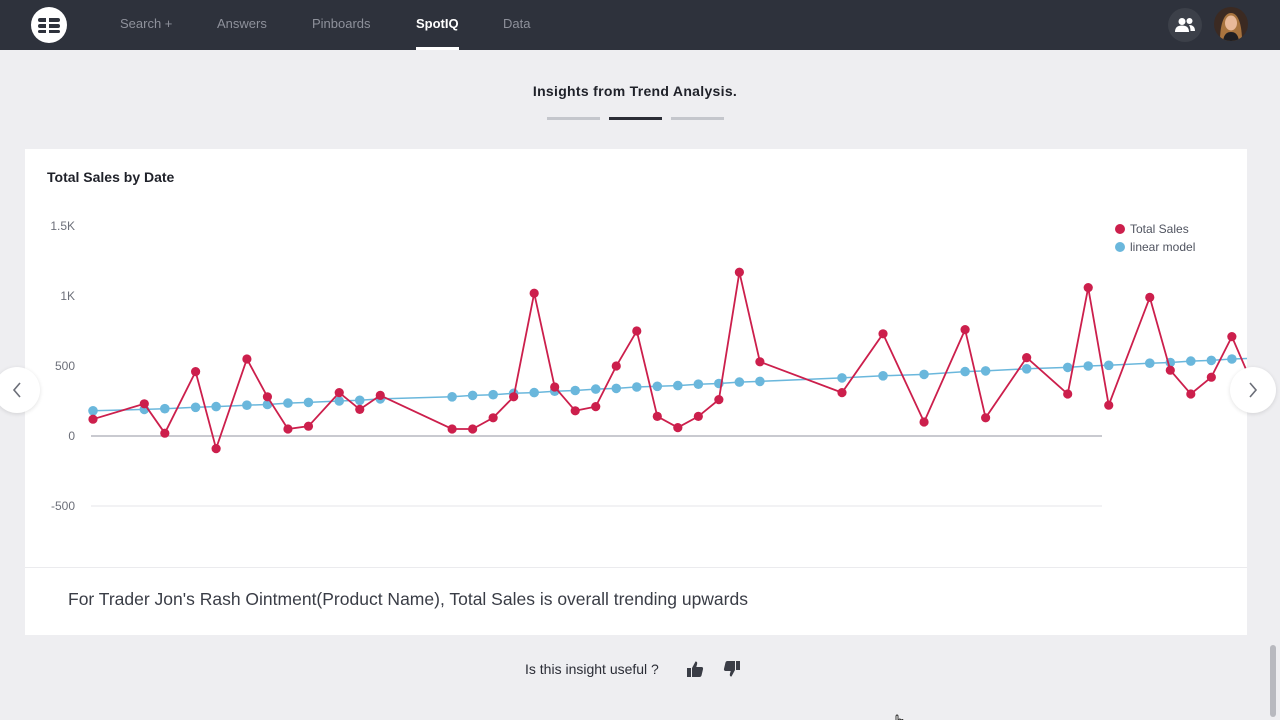 Image resolution: width=1280 pixels, height=720 pixels. Describe the element at coordinates (341, 23) in the screenshot. I see `nav-pinboards: Pinboards` at that location.